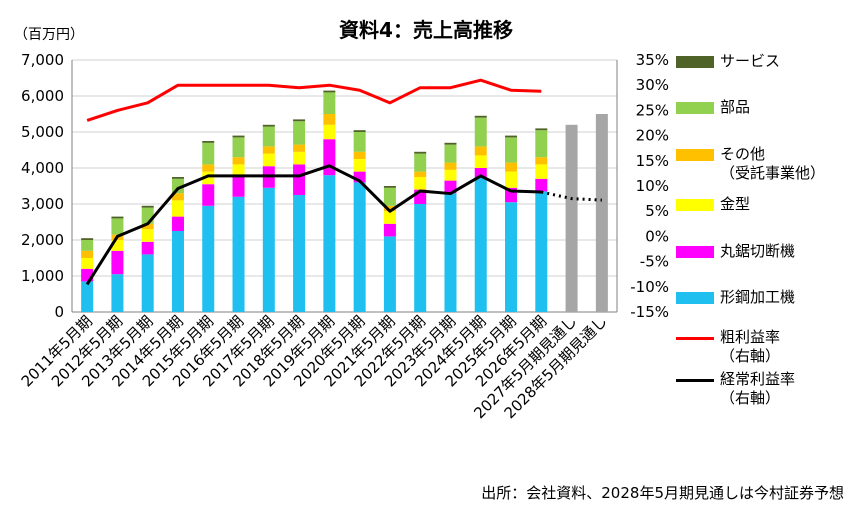  Describe the element at coordinates (662, 493) in the screenshot. I see `source-note: 出所：会社資料、2028年5月期見通しは今村証券予想` at that location.